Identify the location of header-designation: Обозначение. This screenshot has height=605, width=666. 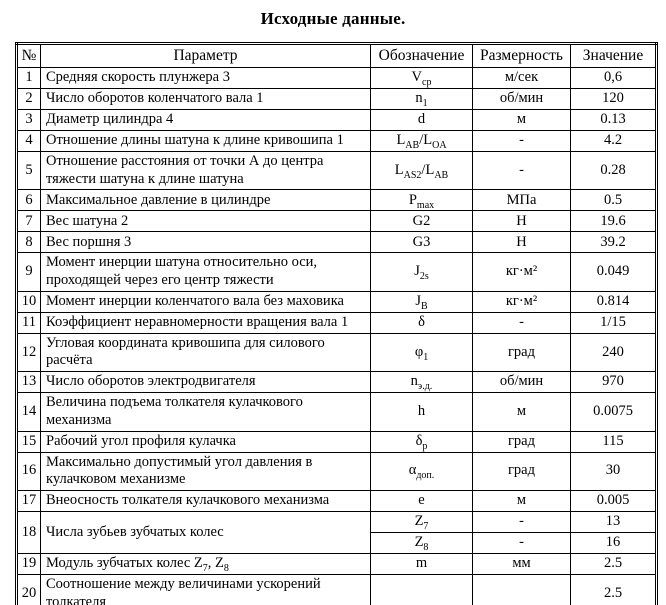
(421, 55).